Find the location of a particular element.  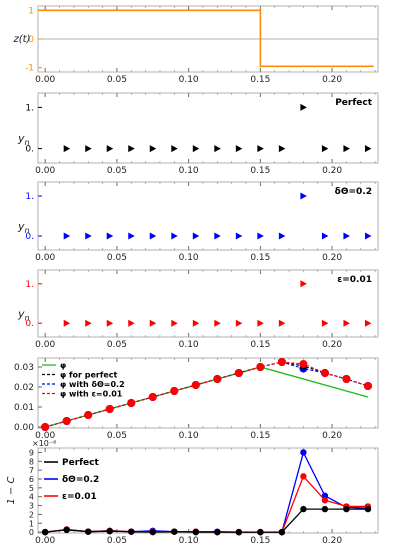

phi-eps-line is located at coordinates (207, 394).